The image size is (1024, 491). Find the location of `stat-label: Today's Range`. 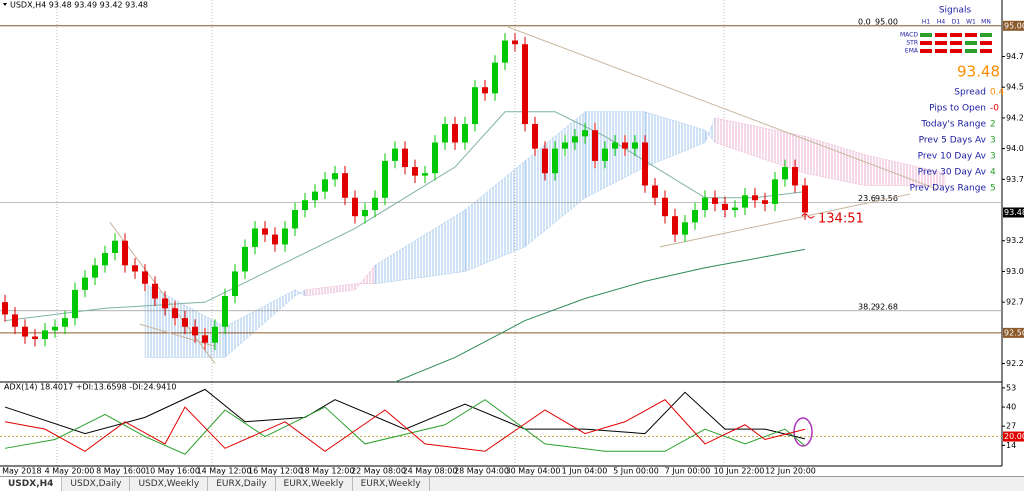

stat-label: Today's Range is located at coordinates (953, 125).